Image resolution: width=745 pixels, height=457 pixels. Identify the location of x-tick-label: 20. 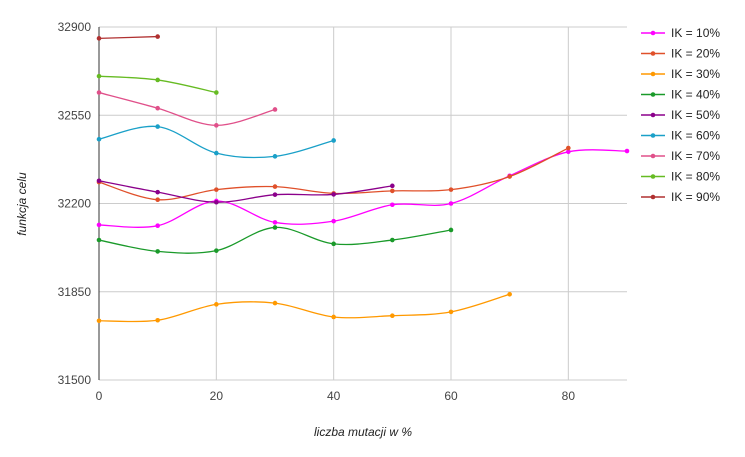
(217, 396).